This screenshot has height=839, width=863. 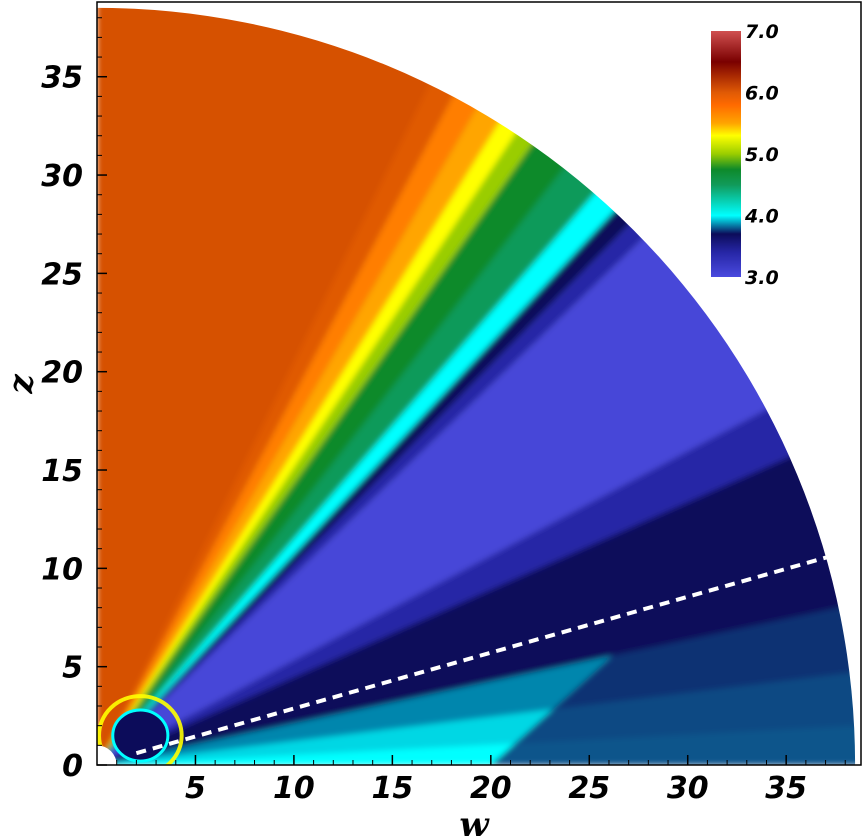 I want to click on x-tick-label: 10, so click(x=294, y=788).